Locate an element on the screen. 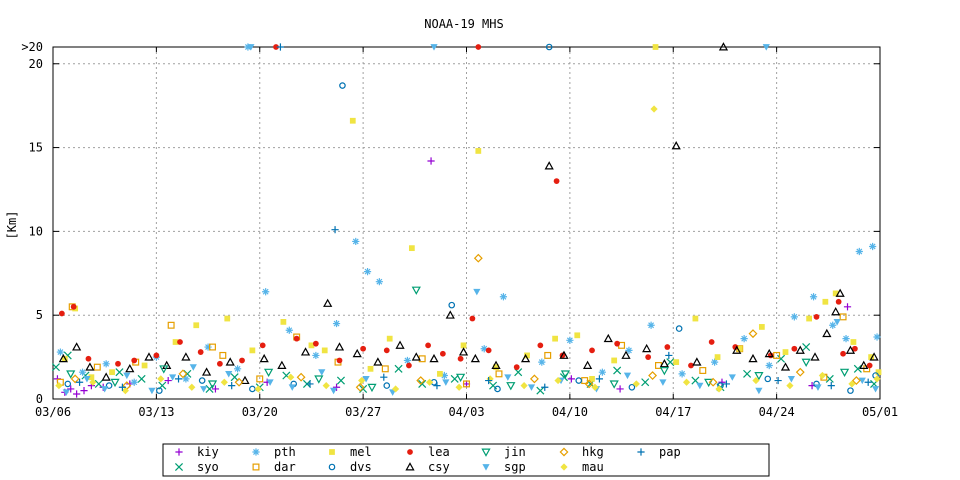 The image size is (960, 480). legend-label-hkg: hkg is located at coordinates (593, 452).